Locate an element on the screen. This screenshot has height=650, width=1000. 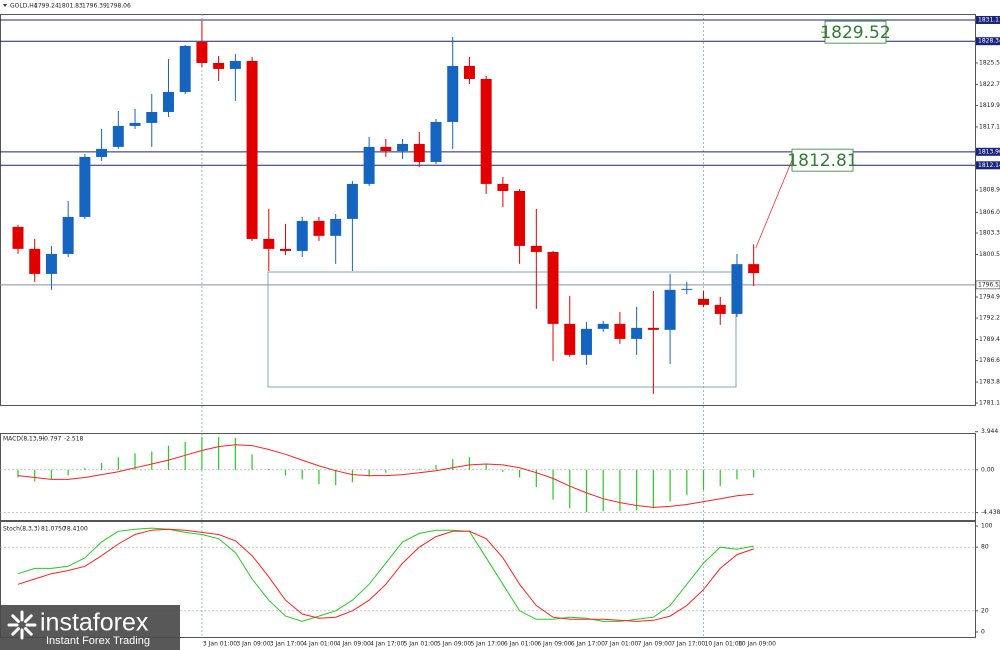
x-tick-label: 6 Jan 09:00 is located at coordinates (554, 644).